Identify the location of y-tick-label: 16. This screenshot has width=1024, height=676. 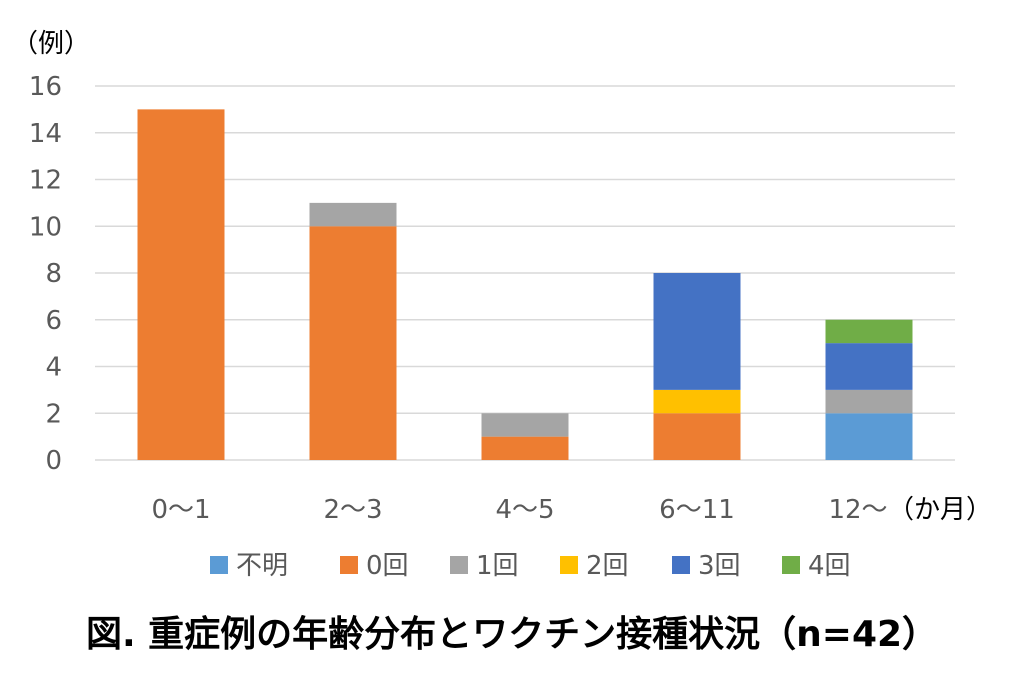
(45, 87).